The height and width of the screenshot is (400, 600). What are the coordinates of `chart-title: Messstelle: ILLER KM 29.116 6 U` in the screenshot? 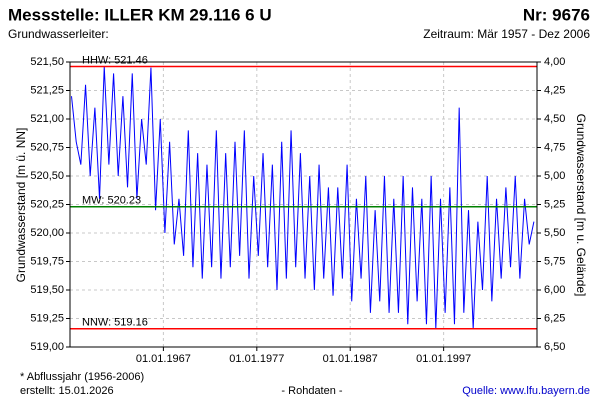 It's located at (140, 14).